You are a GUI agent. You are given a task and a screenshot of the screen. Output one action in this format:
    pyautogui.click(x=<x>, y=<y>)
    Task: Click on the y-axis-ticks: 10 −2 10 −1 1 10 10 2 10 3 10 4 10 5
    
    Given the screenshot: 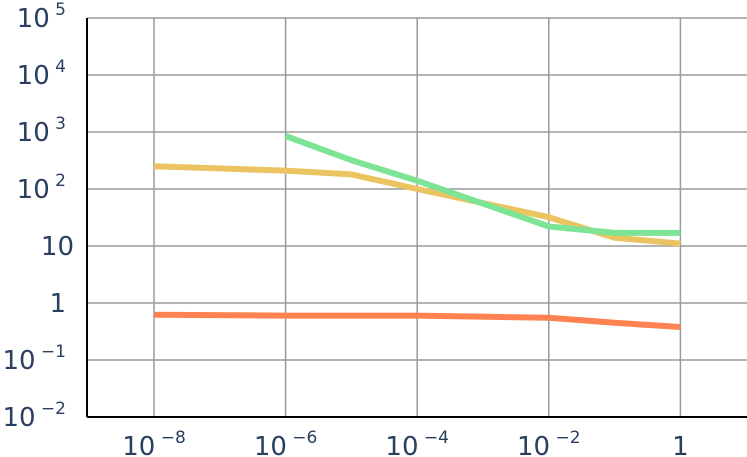 What is the action you would take?
    pyautogui.click(x=38, y=216)
    